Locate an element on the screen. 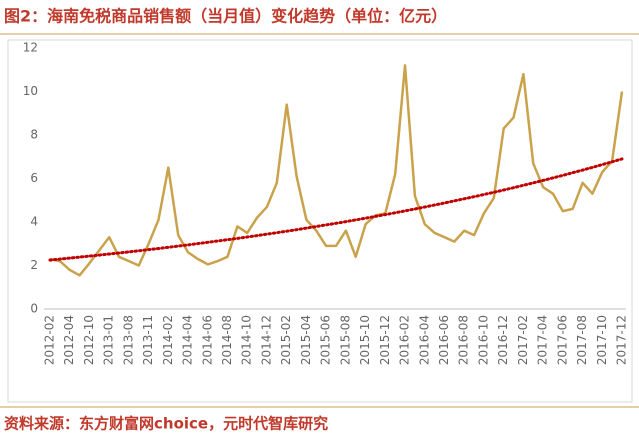  x-tick-label: 2016-04 is located at coordinates (424, 340).